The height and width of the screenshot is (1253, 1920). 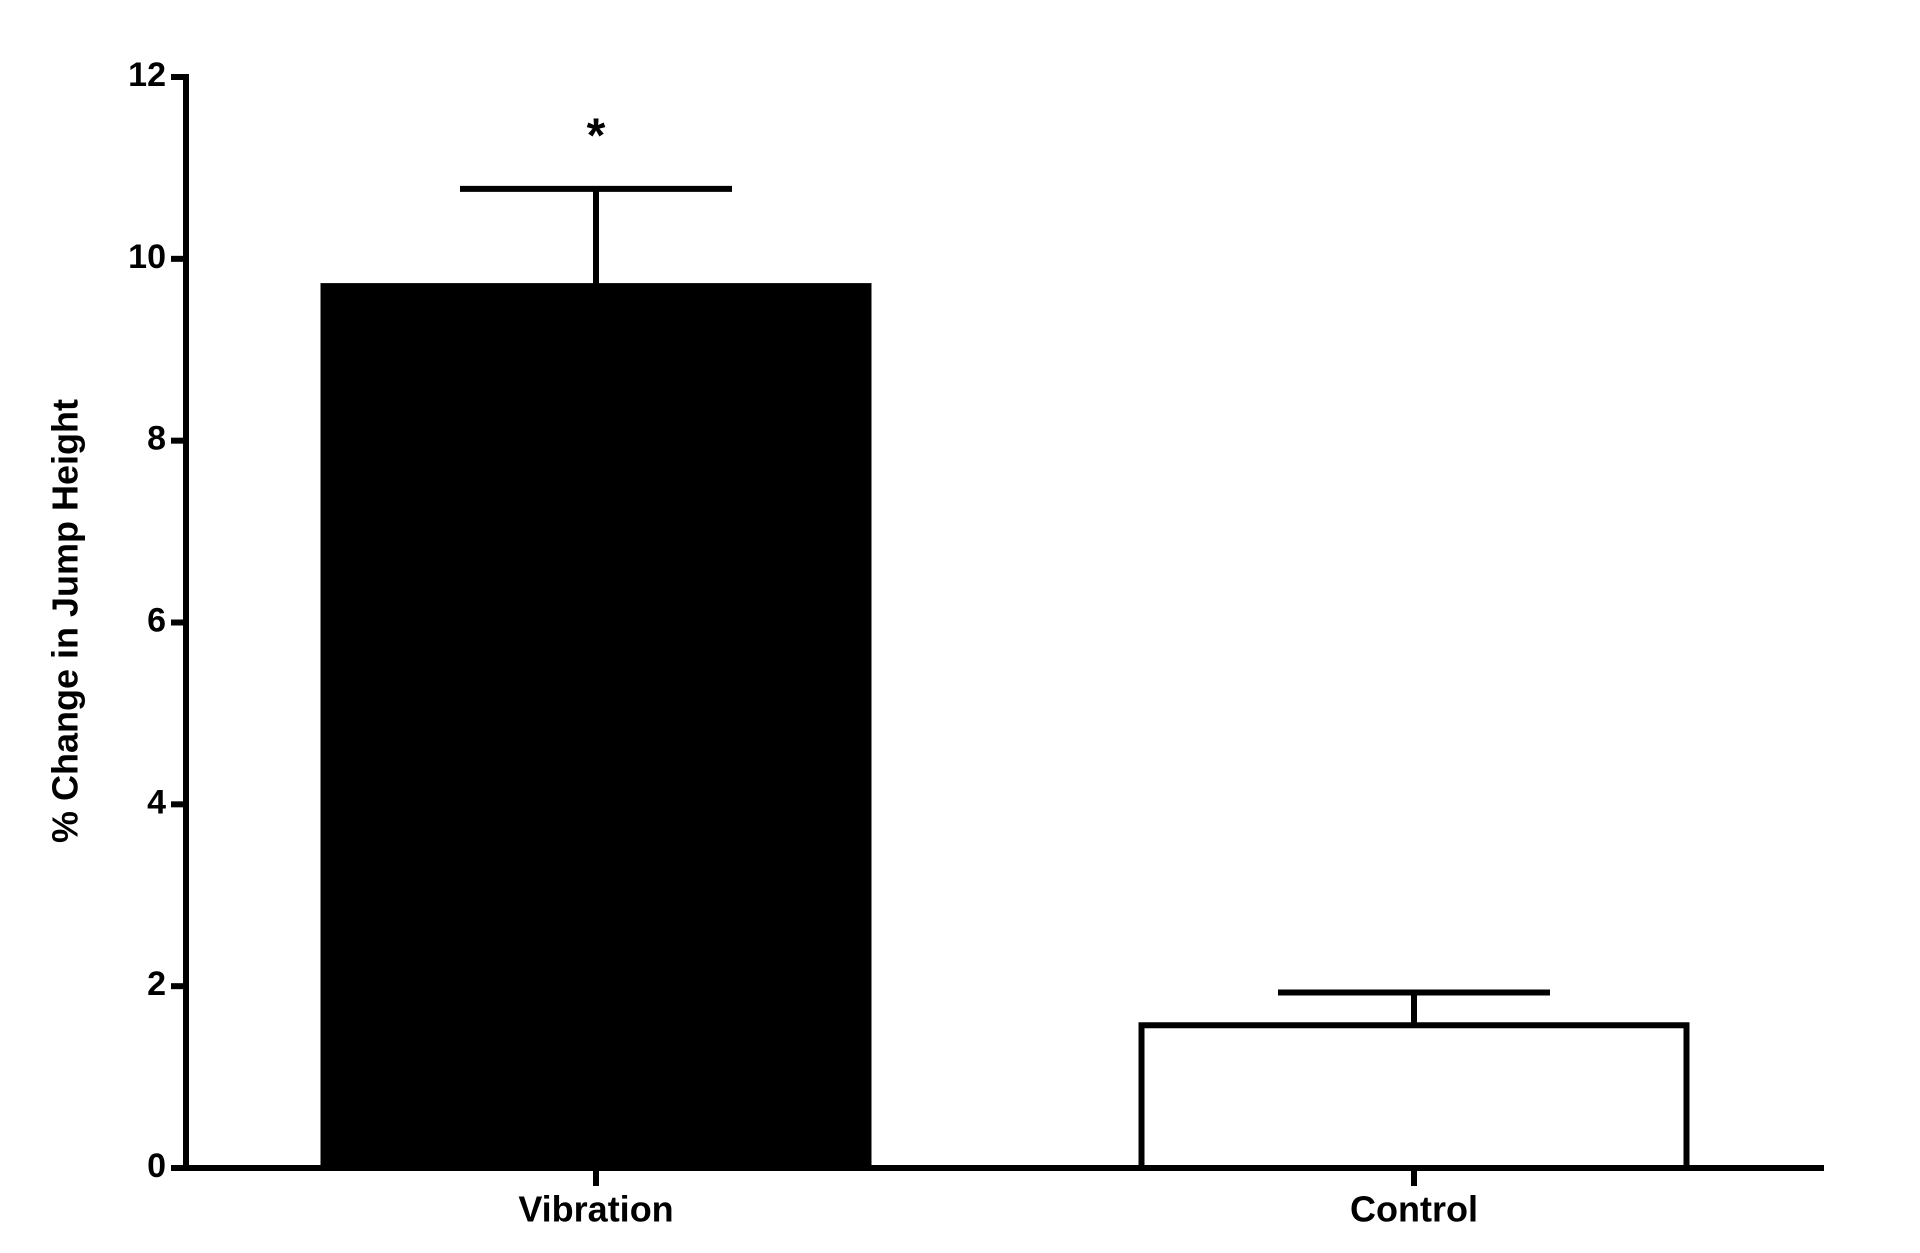 What do you see at coordinates (156, 439) in the screenshot?
I see `y-tick-label: 8` at bounding box center [156, 439].